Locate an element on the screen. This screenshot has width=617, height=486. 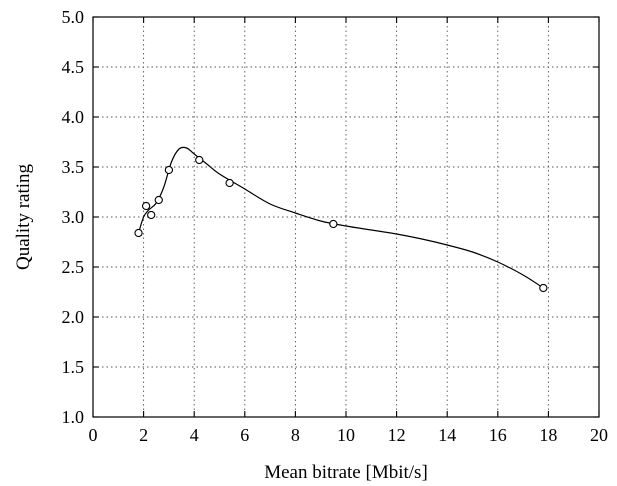
y-tick-label: 5.0 is located at coordinates (73, 17).